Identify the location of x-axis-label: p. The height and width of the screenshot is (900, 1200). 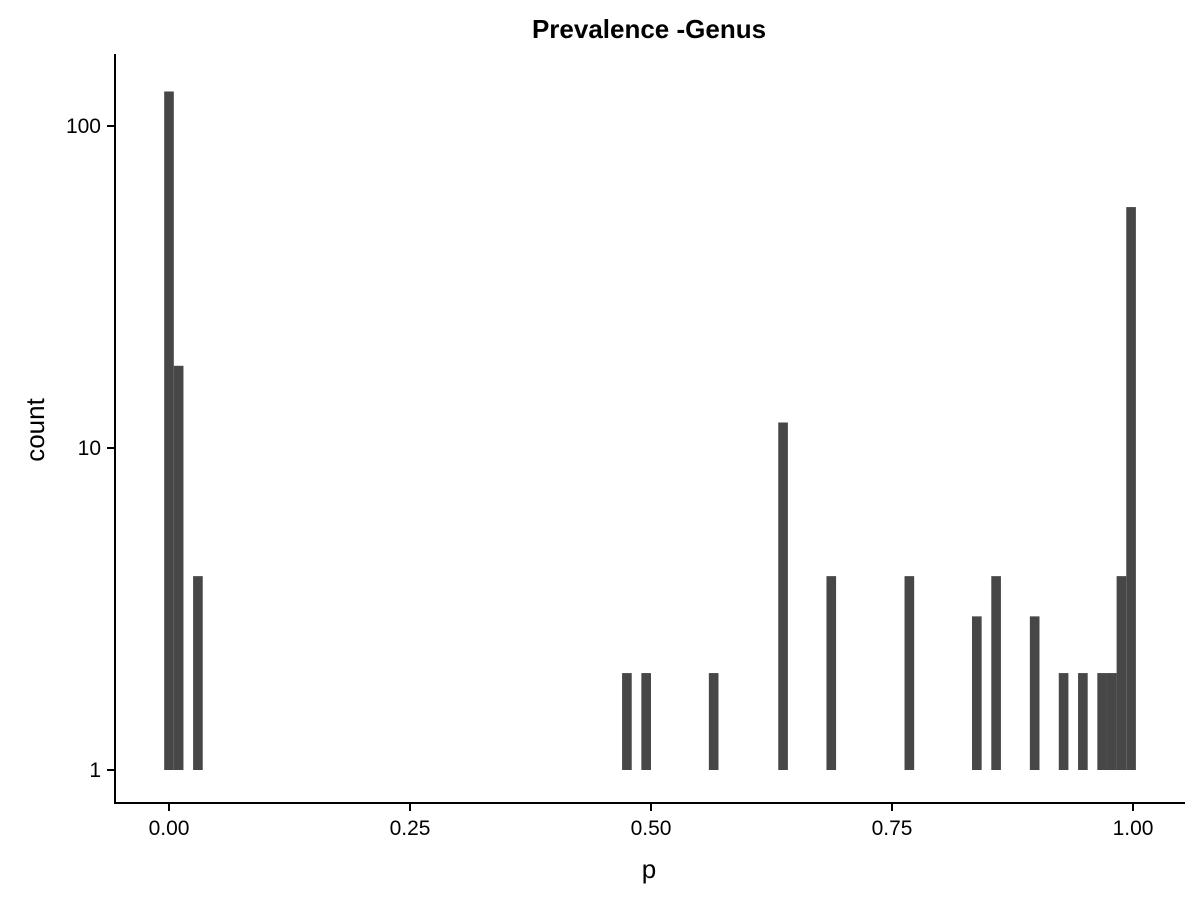
(649, 869).